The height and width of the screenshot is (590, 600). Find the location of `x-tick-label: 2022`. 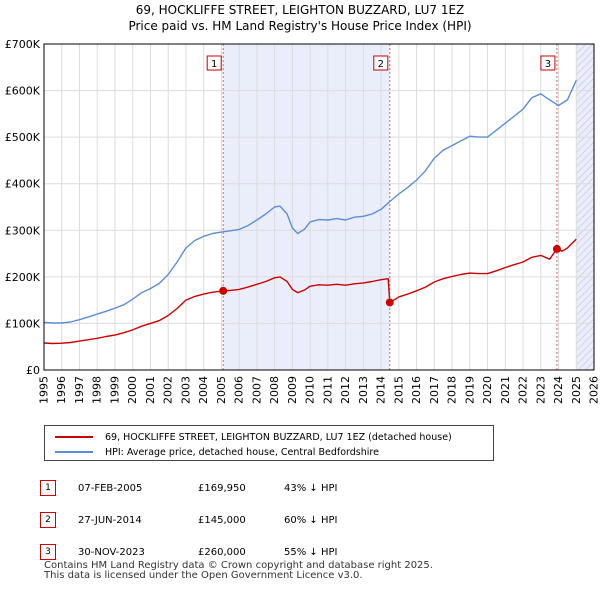

x-tick-label: 2022 is located at coordinates (523, 390).